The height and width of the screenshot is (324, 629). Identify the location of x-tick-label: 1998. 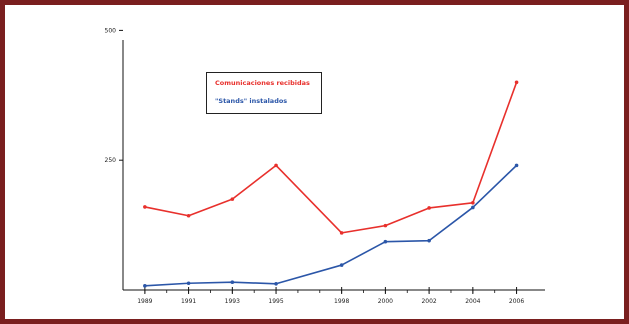
(341, 301).